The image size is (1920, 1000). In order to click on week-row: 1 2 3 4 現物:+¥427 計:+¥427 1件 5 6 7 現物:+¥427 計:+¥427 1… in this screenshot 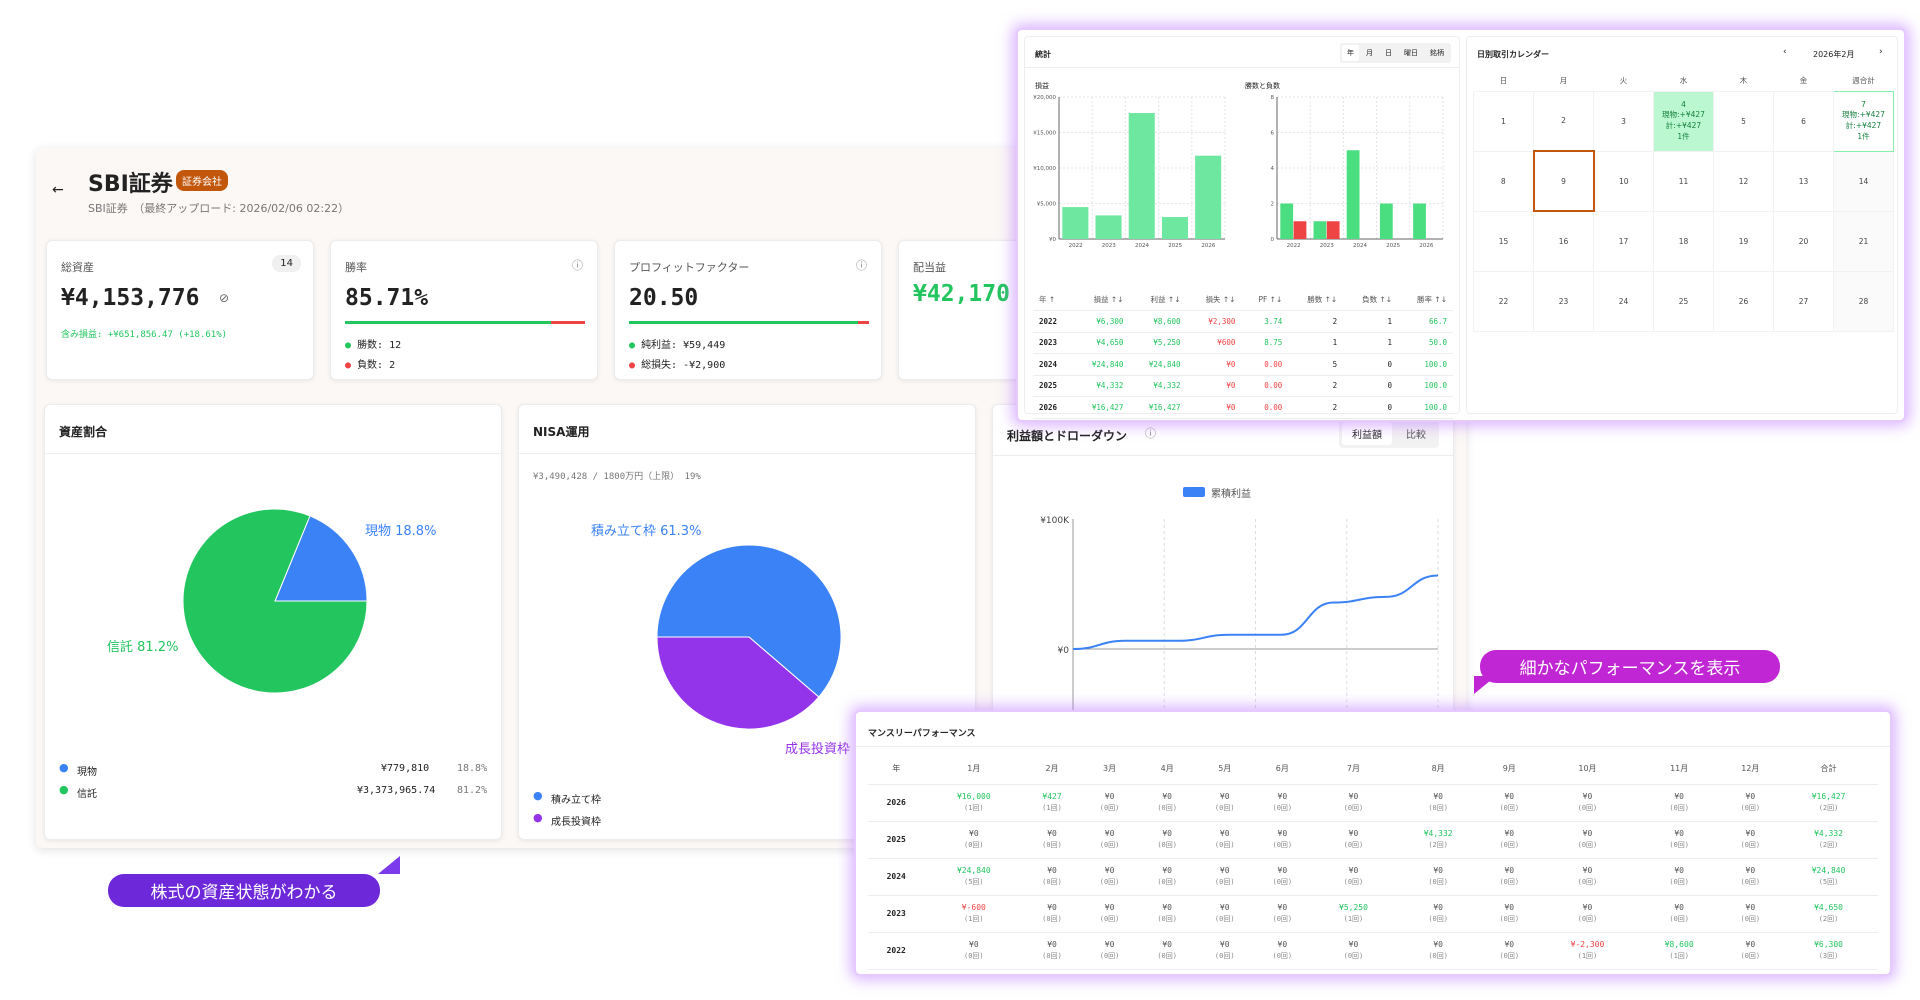, I will do `click(1683, 121)`.